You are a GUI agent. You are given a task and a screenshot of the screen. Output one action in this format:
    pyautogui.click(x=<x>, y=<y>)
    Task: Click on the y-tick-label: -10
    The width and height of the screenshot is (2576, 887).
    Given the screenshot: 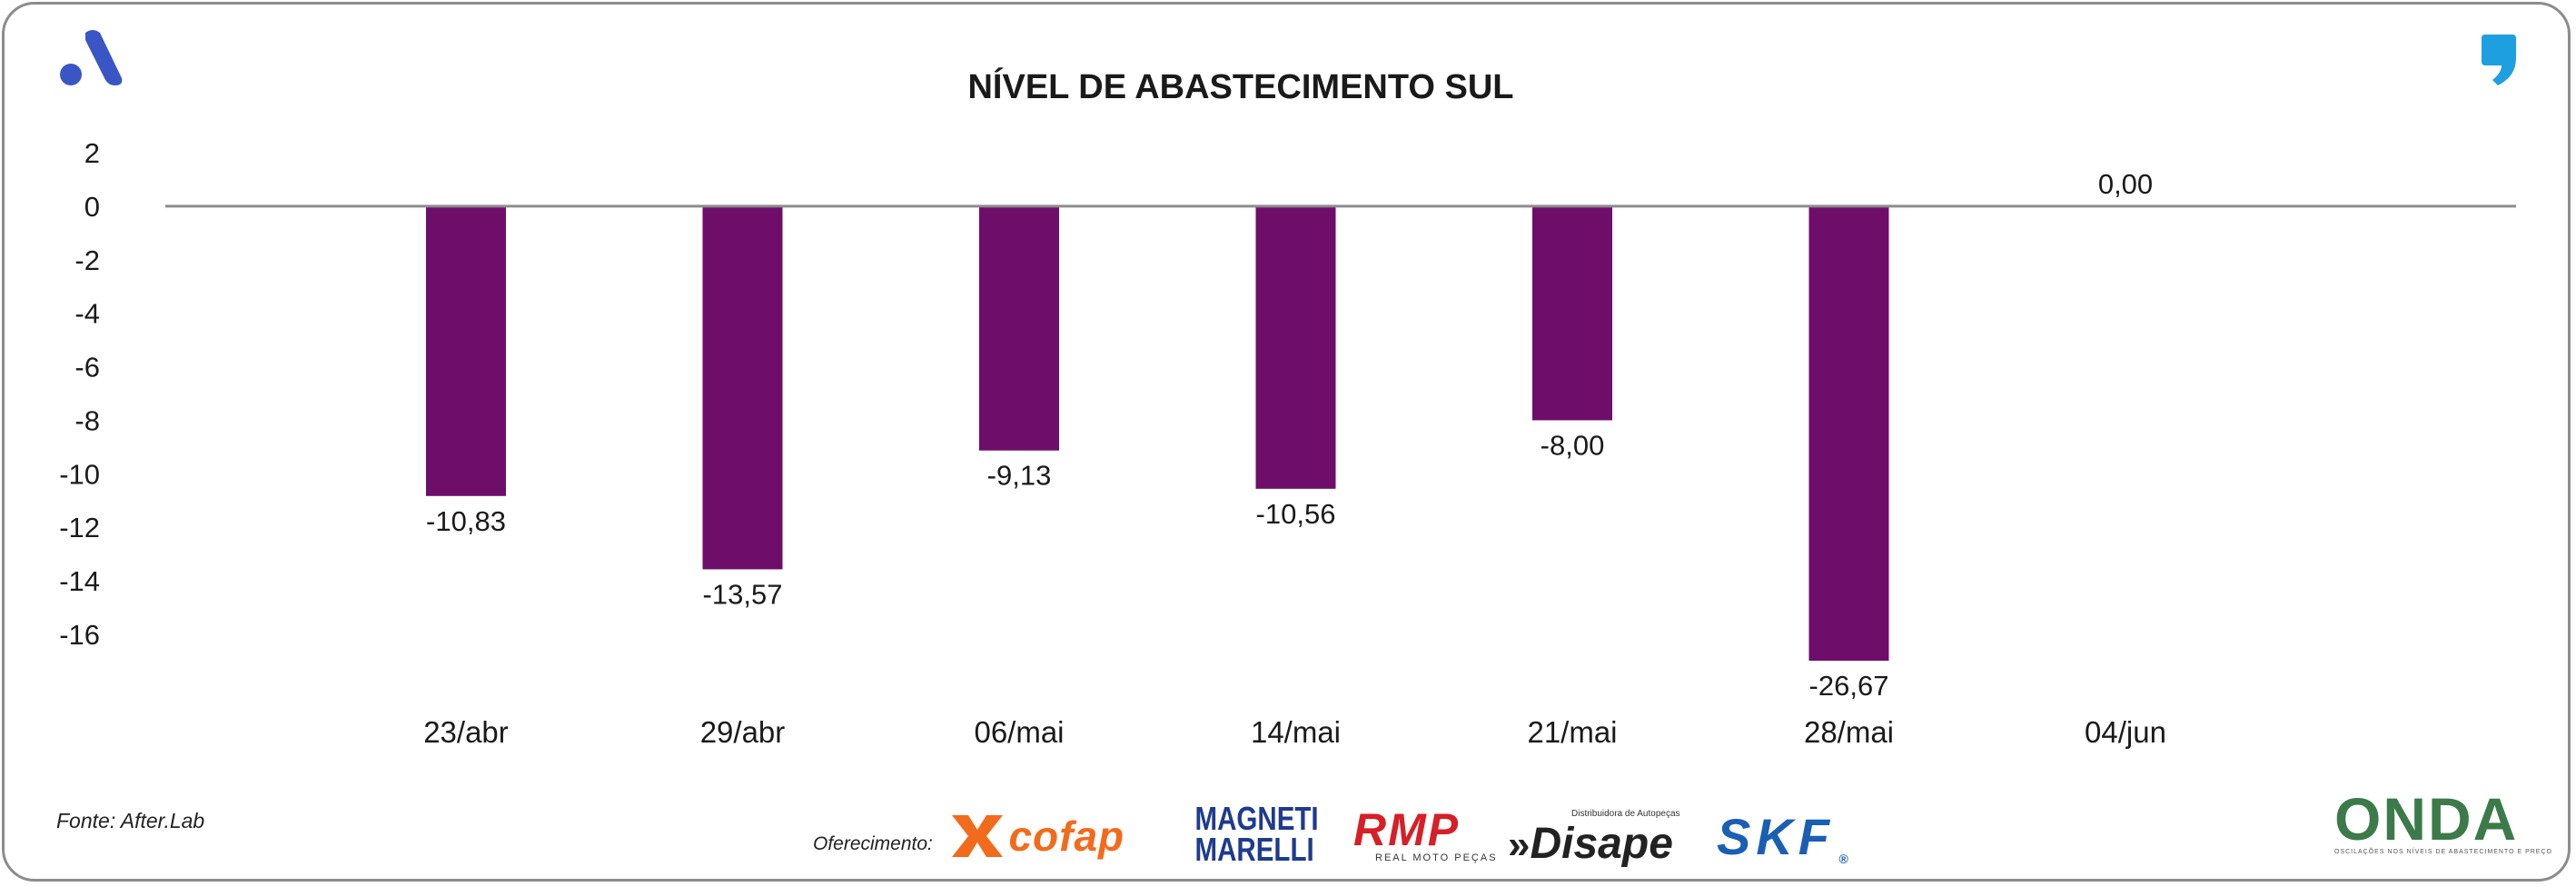 What is the action you would take?
    pyautogui.click(x=79, y=474)
    